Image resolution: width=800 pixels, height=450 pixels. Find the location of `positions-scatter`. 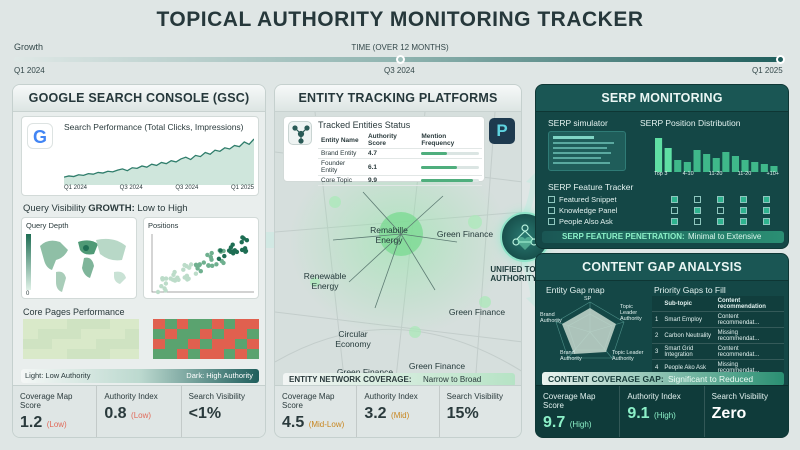

positions-scatter is located at coordinates (202, 264).